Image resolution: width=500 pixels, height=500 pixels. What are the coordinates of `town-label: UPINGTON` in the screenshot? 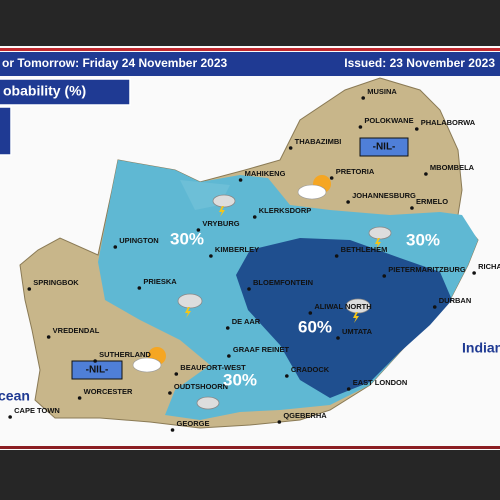 It's located at (138, 240).